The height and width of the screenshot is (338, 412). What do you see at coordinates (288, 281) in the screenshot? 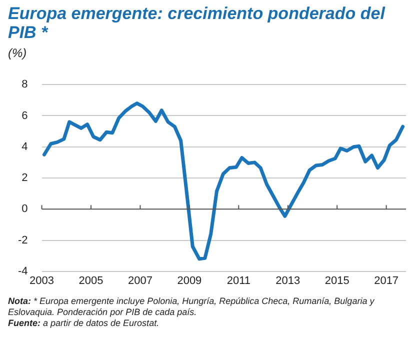
I see `x-tick-label: 2013` at bounding box center [288, 281].